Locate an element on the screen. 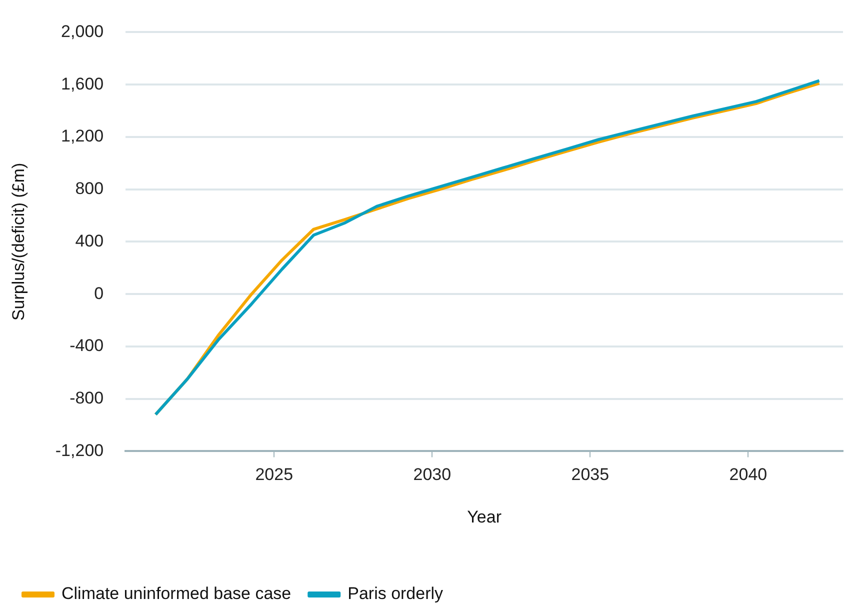 This screenshot has height=613, width=845. x-tick-label: 2025 is located at coordinates (274, 474).